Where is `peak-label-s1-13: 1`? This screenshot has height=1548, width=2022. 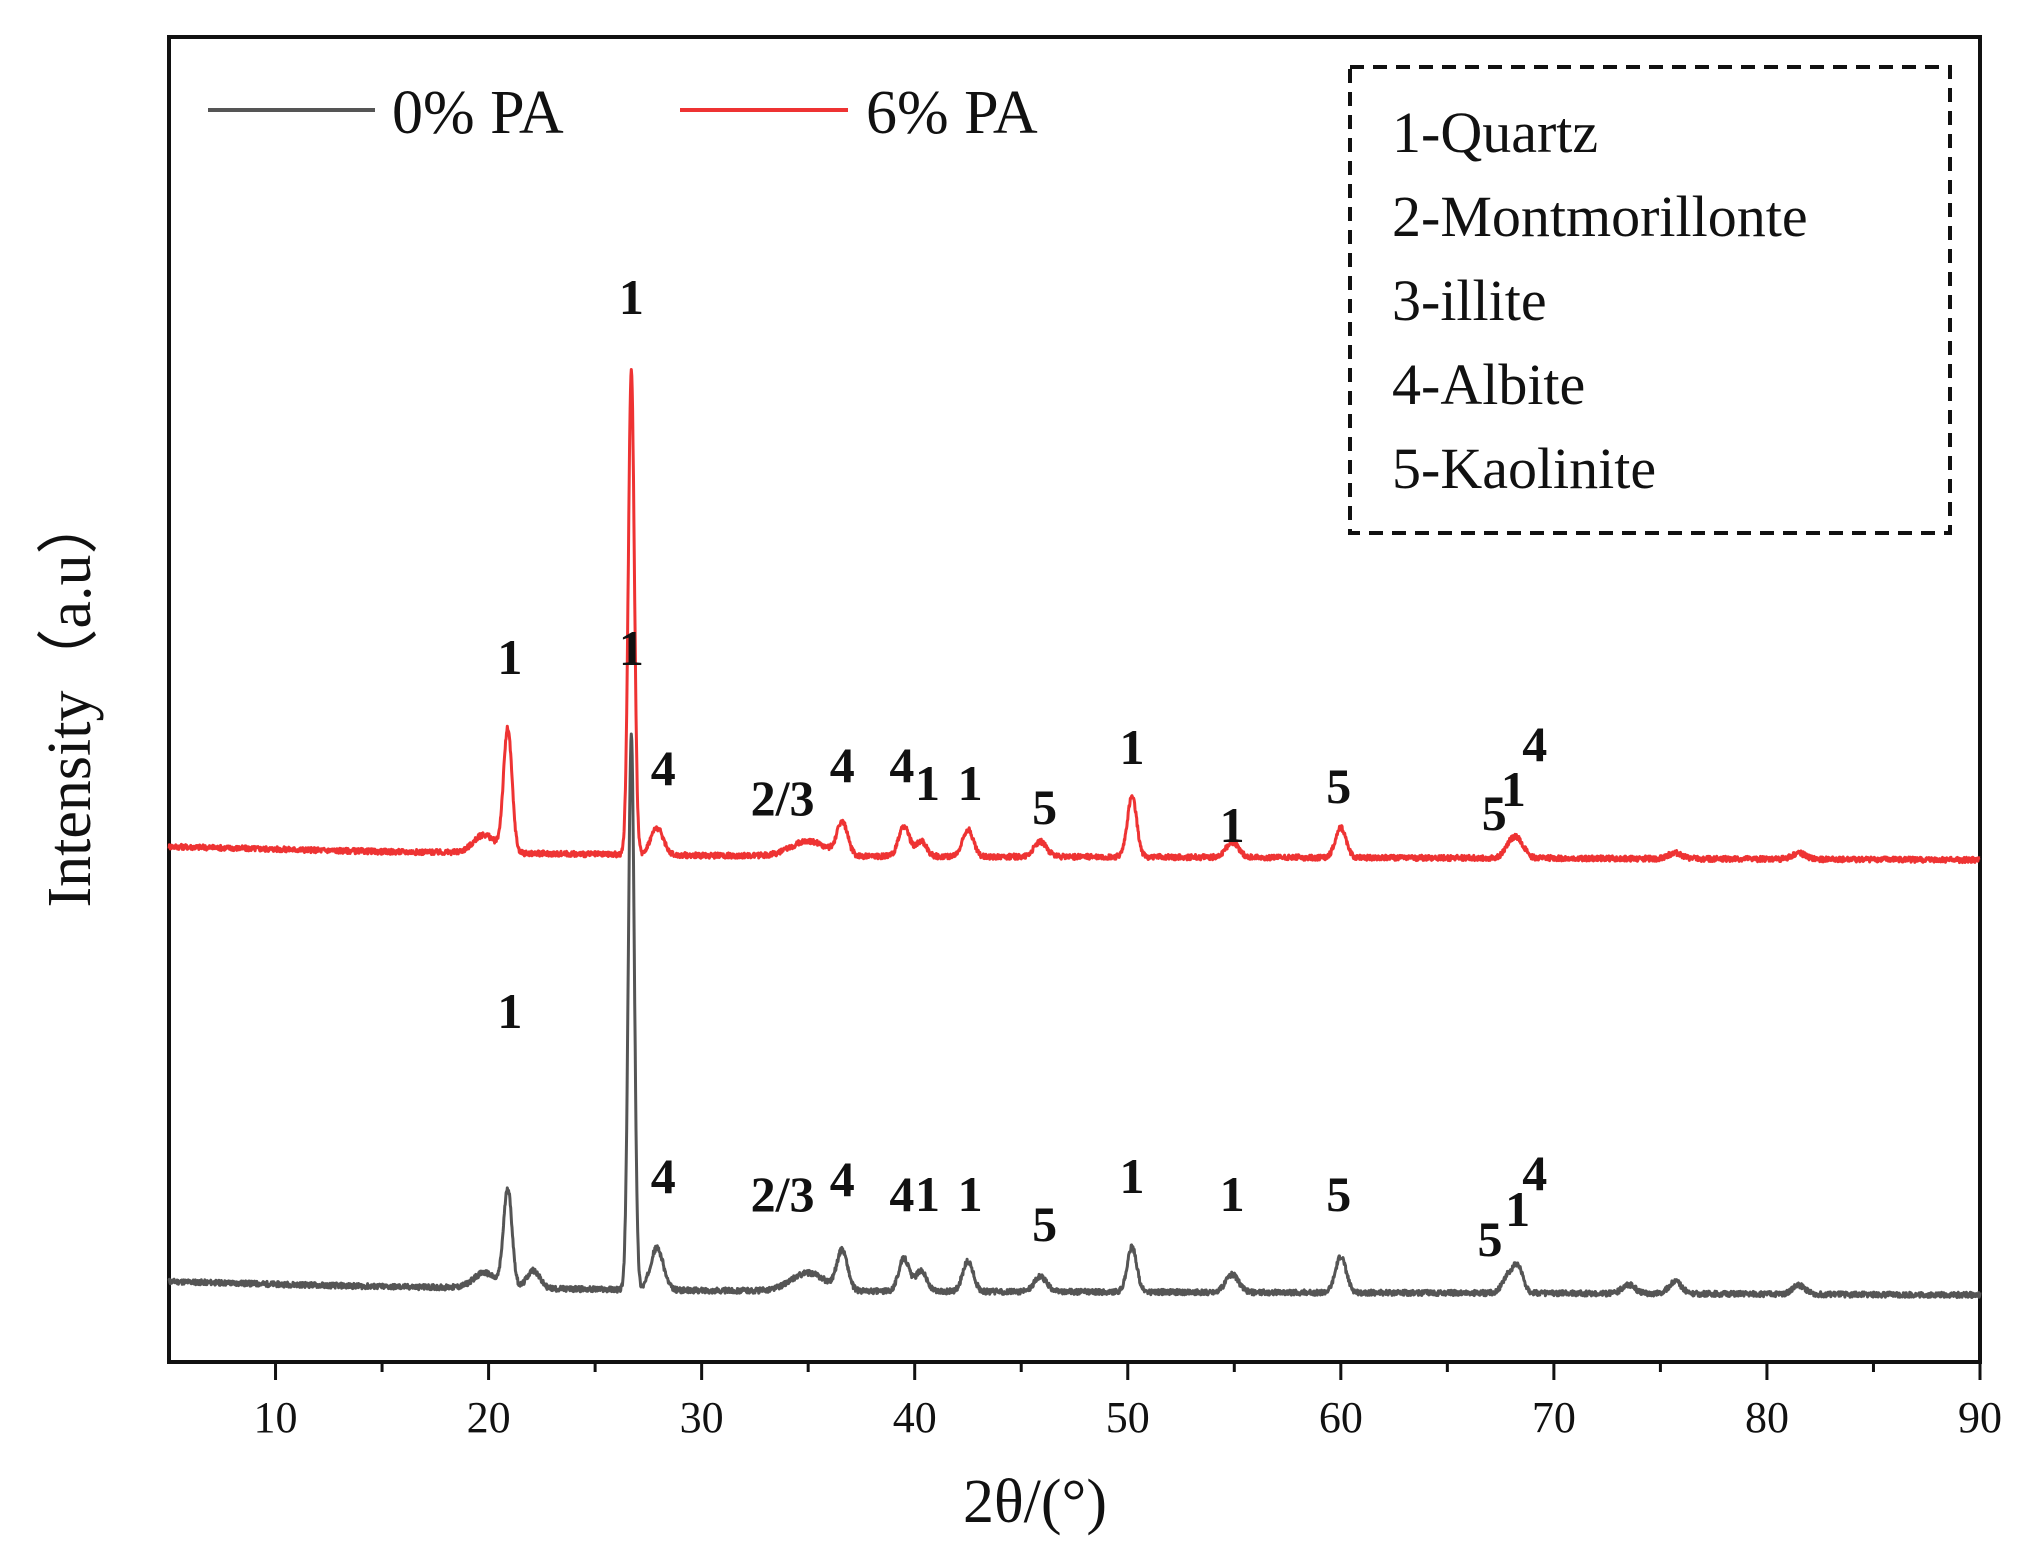 peak-label-s1-13: 1 is located at coordinates (1513, 789).